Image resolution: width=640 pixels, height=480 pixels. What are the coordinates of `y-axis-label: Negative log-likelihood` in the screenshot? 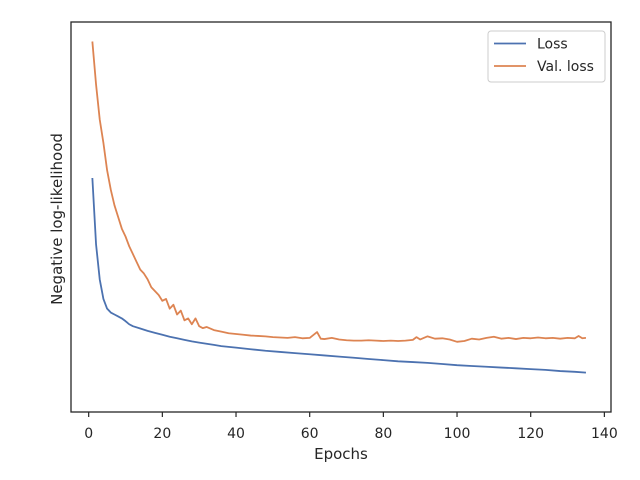 It's located at (57, 219).